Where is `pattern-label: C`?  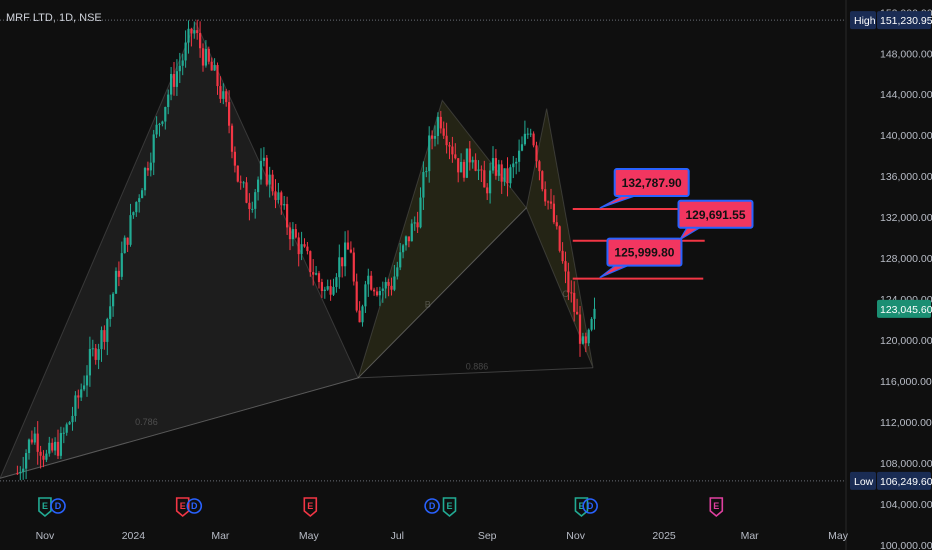 pattern-label: C is located at coordinates (565, 294).